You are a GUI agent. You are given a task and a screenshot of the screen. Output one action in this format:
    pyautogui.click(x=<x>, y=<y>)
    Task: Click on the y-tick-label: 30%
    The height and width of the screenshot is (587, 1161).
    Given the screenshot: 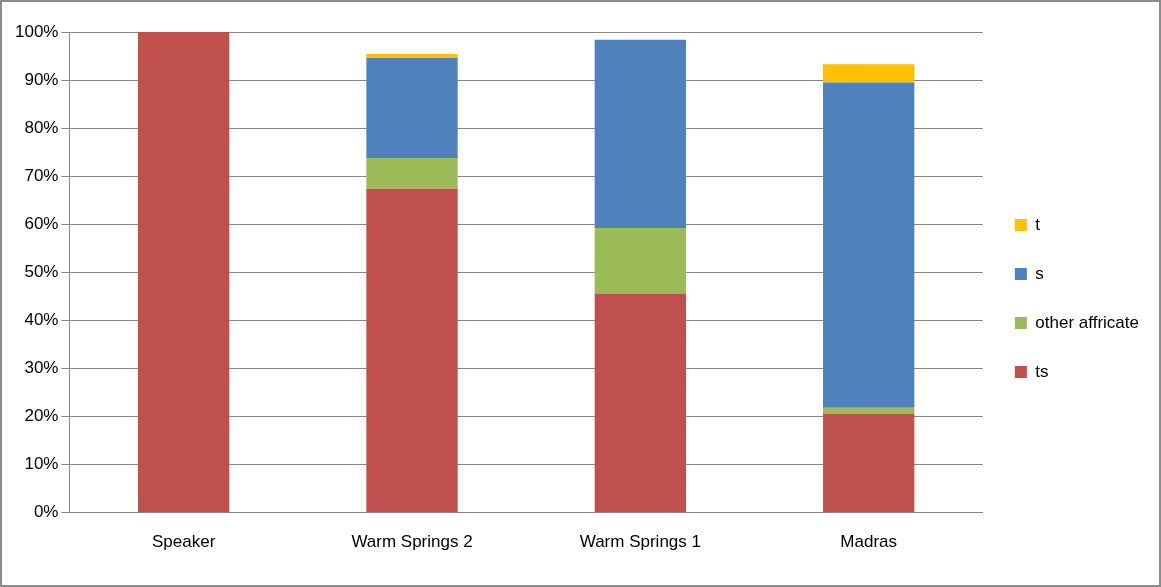 What is the action you would take?
    pyautogui.click(x=41, y=368)
    